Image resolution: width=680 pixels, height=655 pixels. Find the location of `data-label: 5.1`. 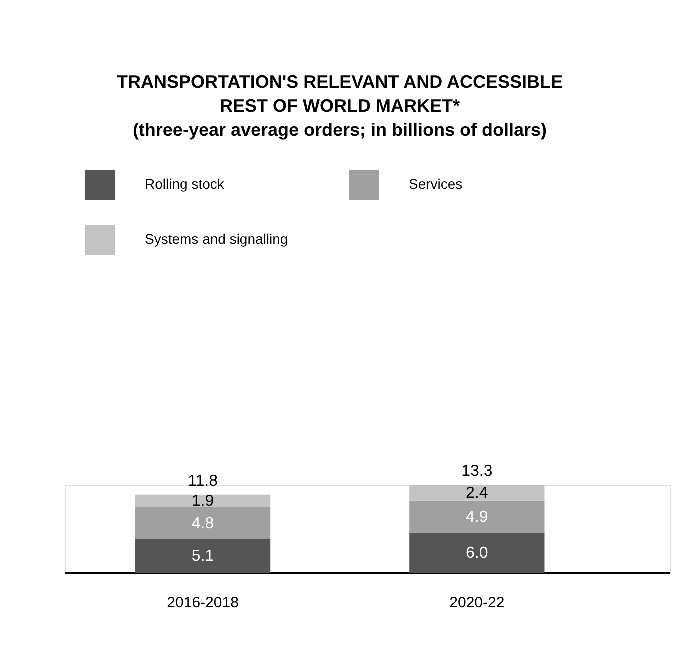

data-label: 5.1 is located at coordinates (203, 557).